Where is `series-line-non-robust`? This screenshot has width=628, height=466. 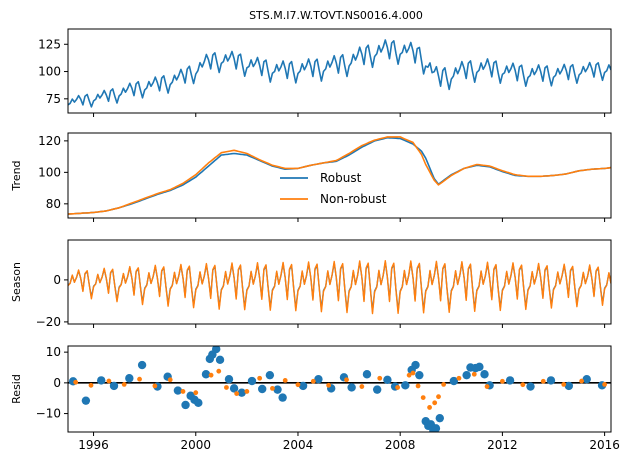
series-line-non-robust is located at coordinates (339, 175).